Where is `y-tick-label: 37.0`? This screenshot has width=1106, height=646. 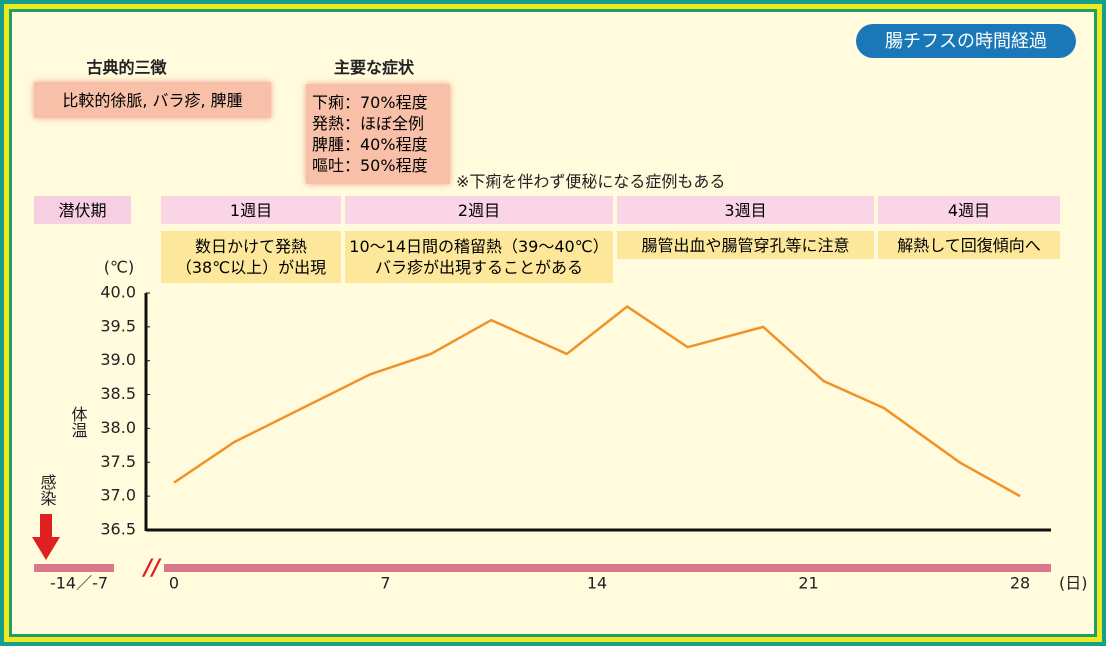
y-tick-label: 37.0 is located at coordinates (118, 495).